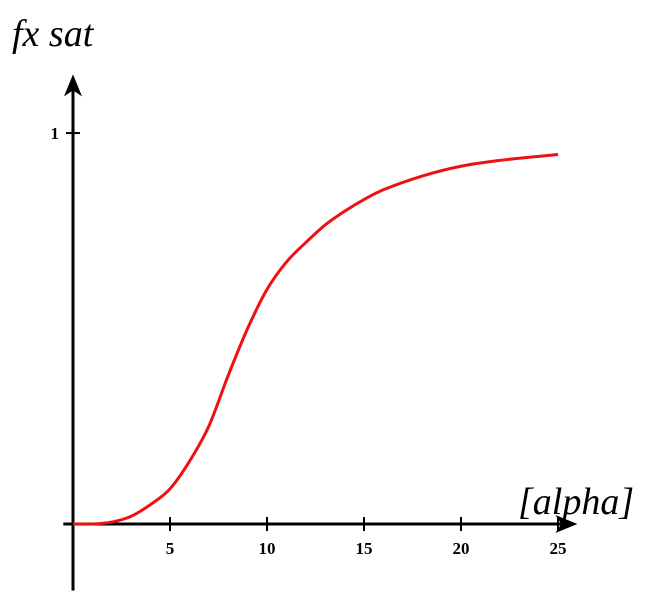 The height and width of the screenshot is (611, 672). I want to click on x-tick-label: 25, so click(558, 548).